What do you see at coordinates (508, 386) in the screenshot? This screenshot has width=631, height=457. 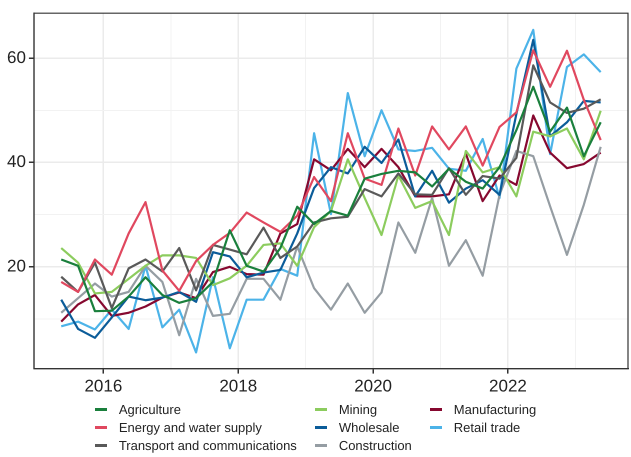 I see `x-tick-label: 2022` at bounding box center [508, 386].